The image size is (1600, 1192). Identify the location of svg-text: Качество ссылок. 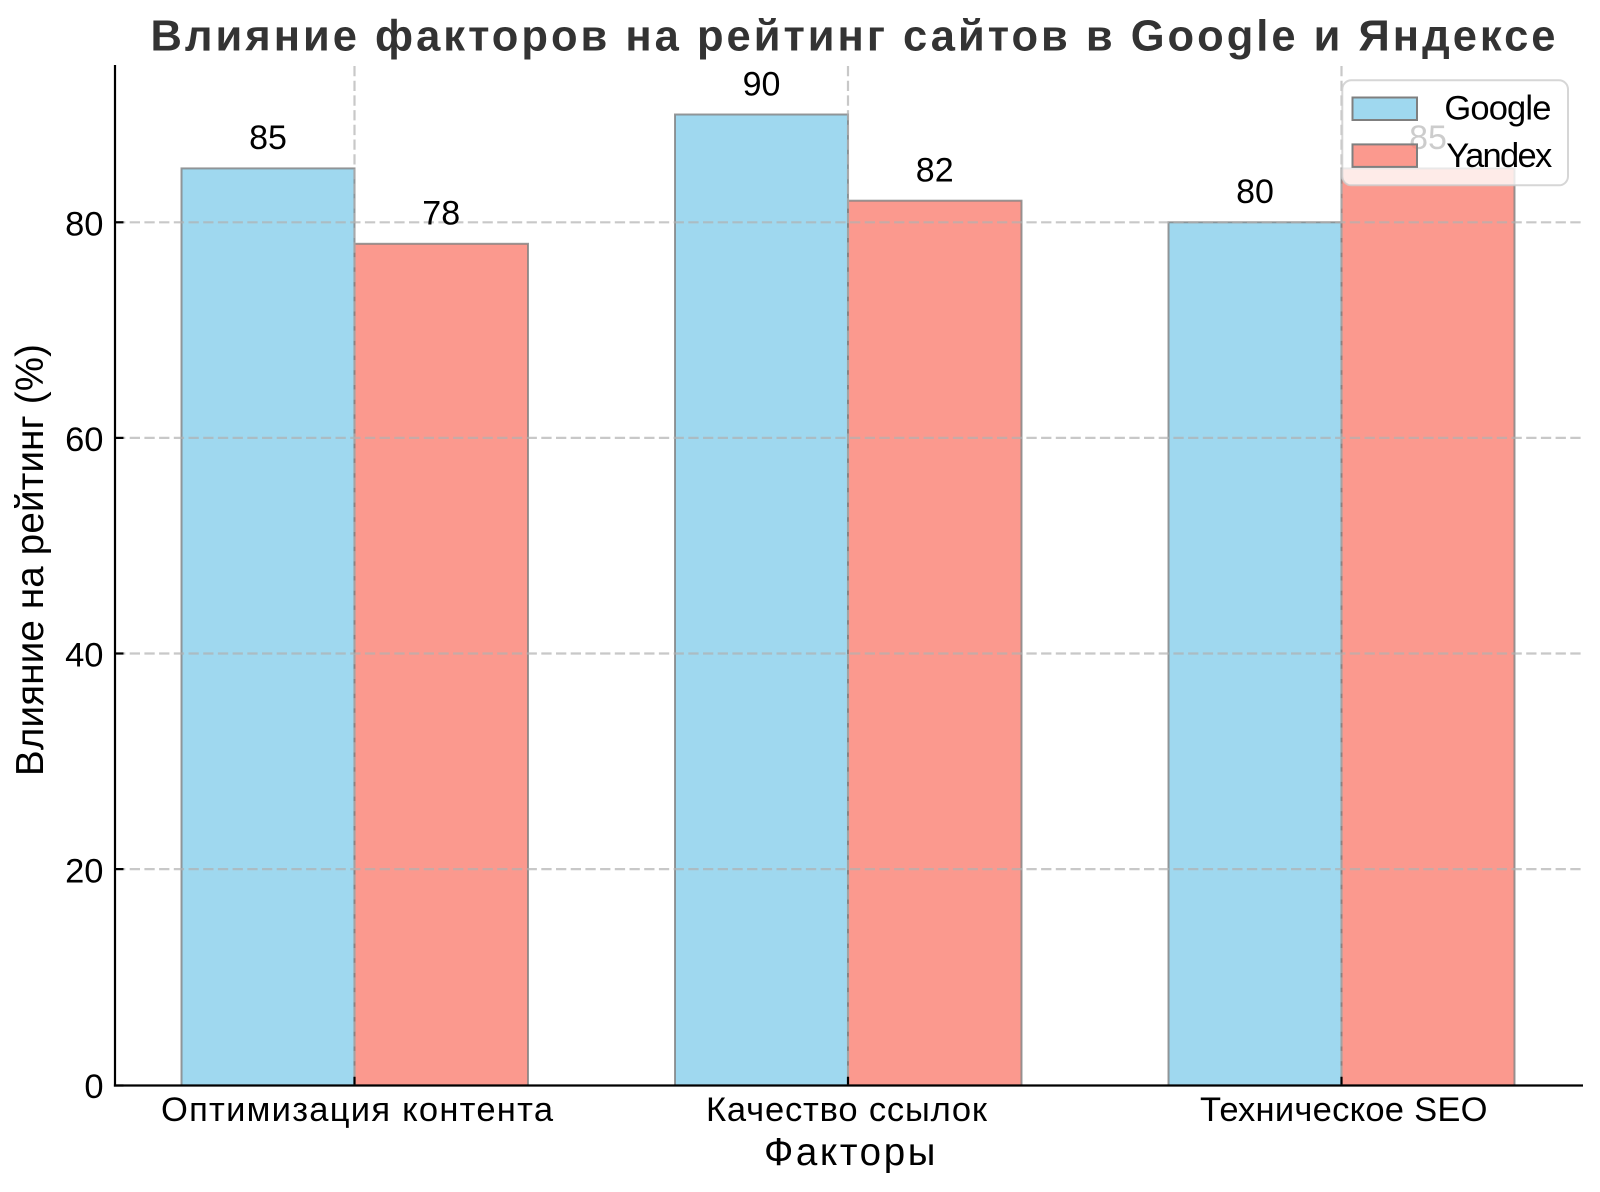
(847, 1110).